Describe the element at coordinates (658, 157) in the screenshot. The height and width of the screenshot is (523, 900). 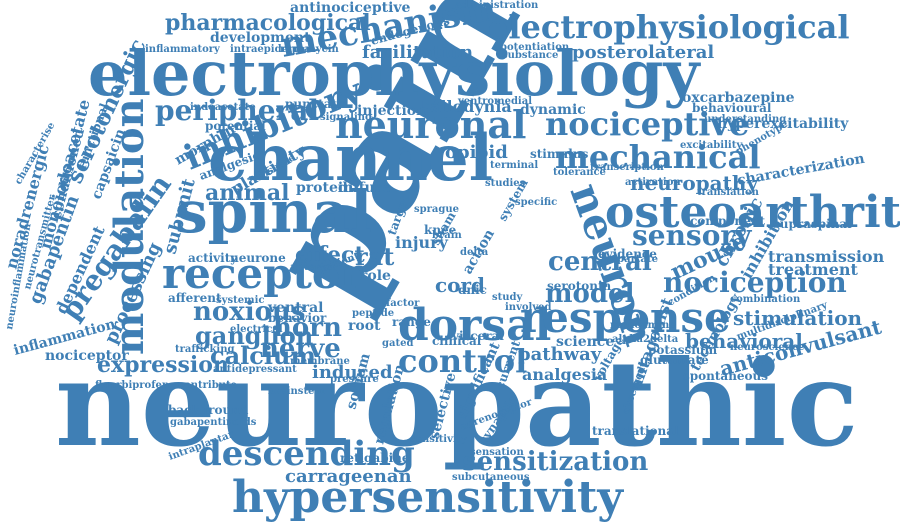
I see `word-mechanical: mechanical` at that location.